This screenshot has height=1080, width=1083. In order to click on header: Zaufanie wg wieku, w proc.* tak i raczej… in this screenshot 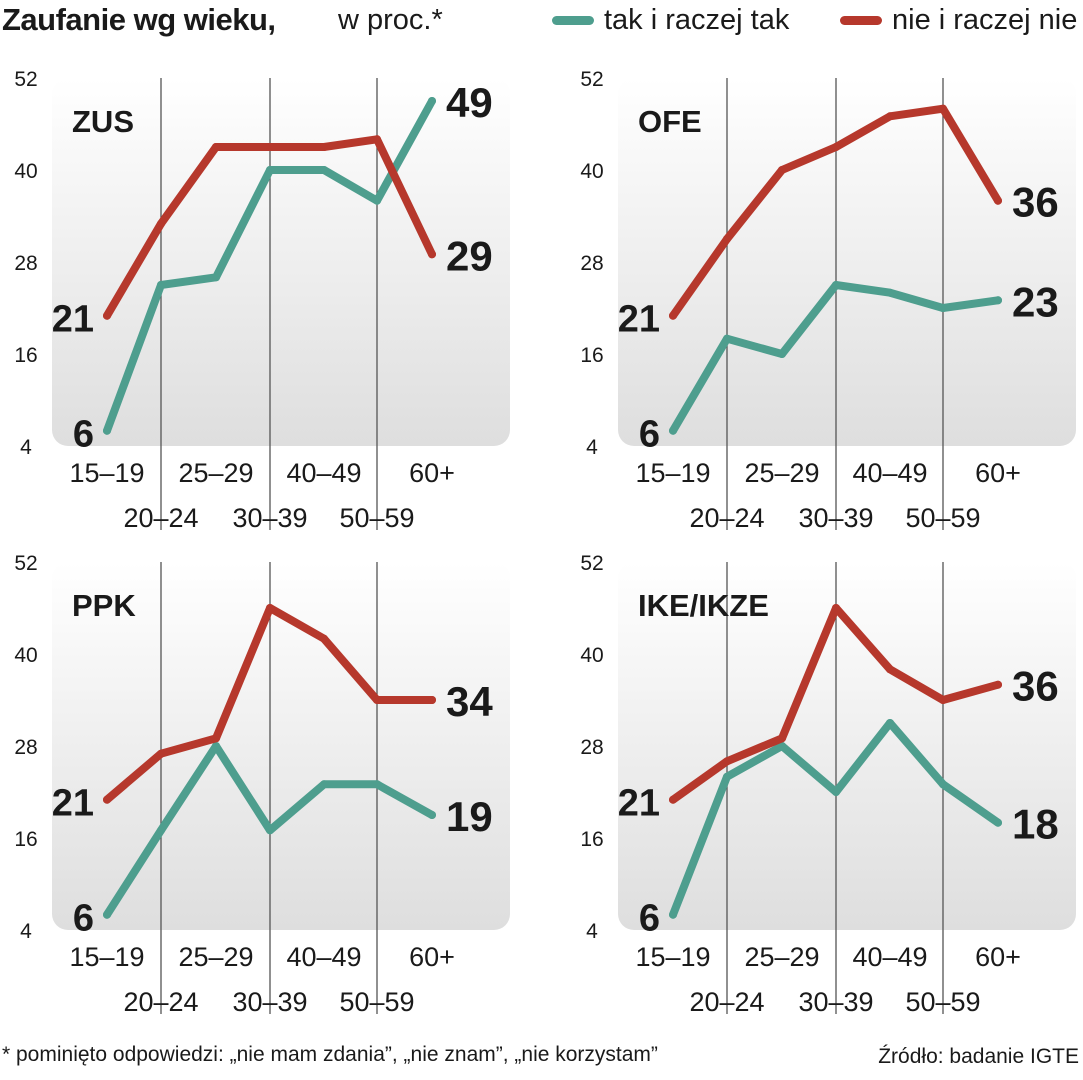, I will do `click(541, 25)`.